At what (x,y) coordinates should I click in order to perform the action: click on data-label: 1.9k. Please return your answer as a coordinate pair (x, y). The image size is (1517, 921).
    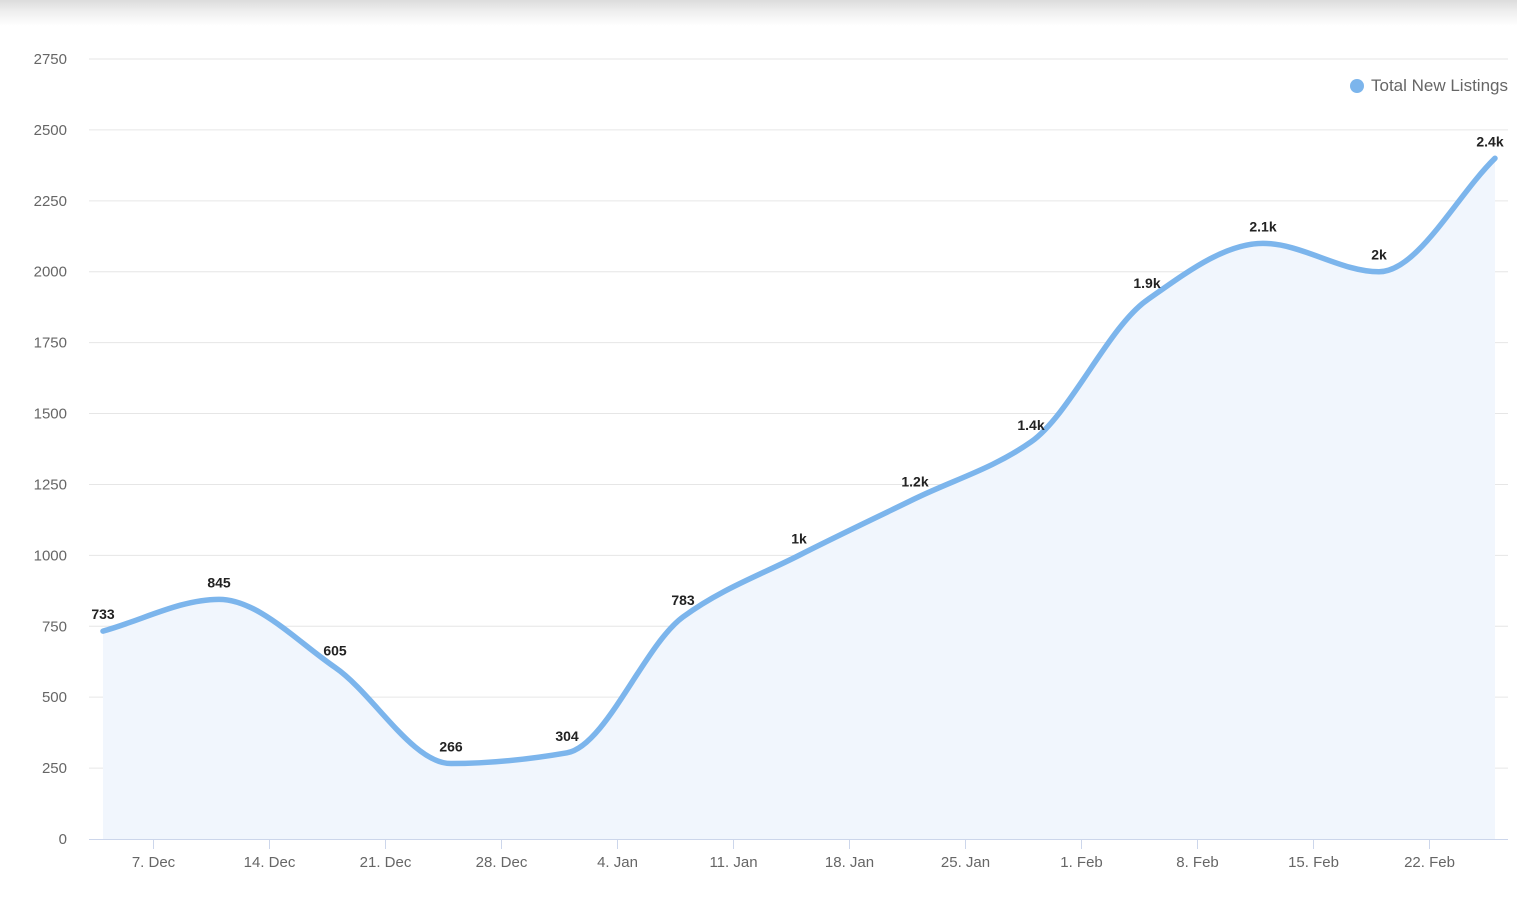
    Looking at the image, I should click on (1146, 283).